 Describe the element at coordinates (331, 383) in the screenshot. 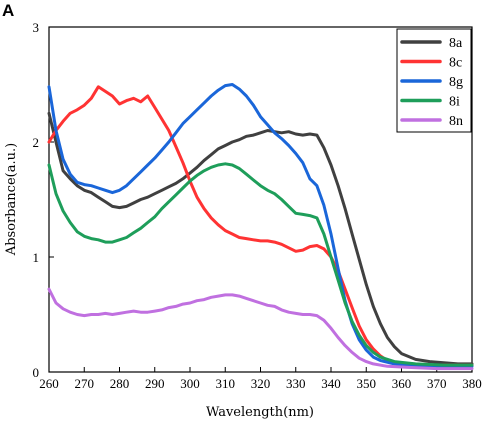

I see `x-tick-label: 340` at that location.